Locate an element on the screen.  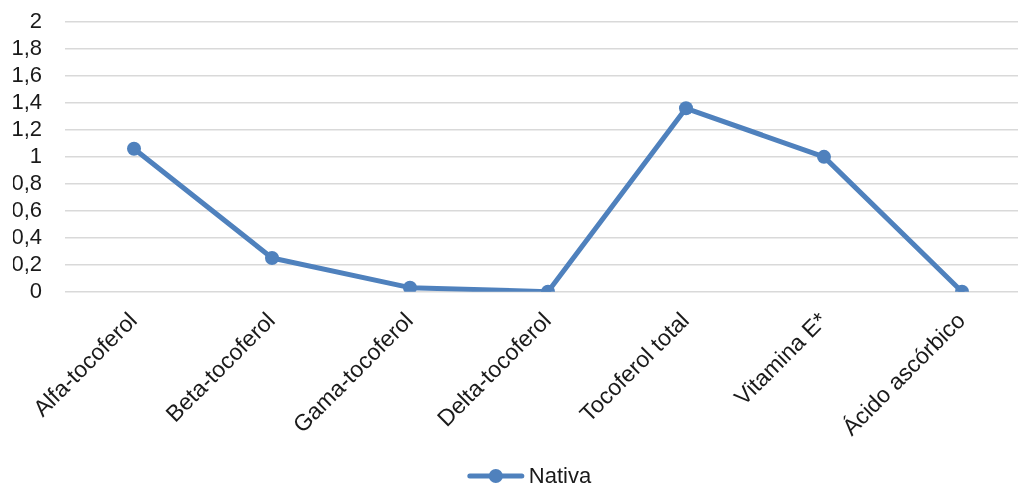
y-tick-label: 0,6 is located at coordinates (26, 209).